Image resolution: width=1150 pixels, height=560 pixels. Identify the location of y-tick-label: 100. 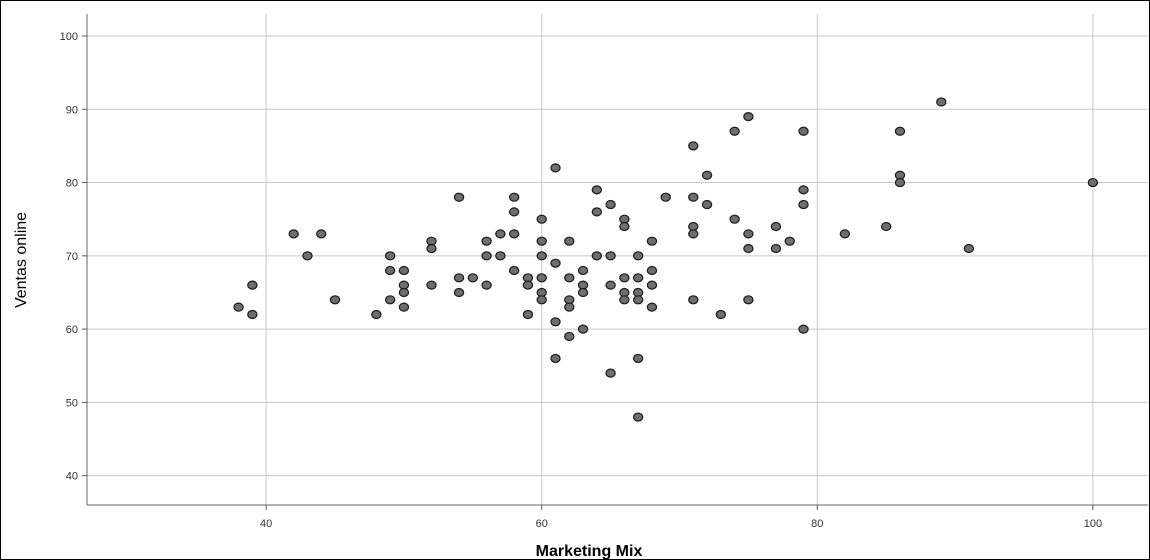
(69, 37).